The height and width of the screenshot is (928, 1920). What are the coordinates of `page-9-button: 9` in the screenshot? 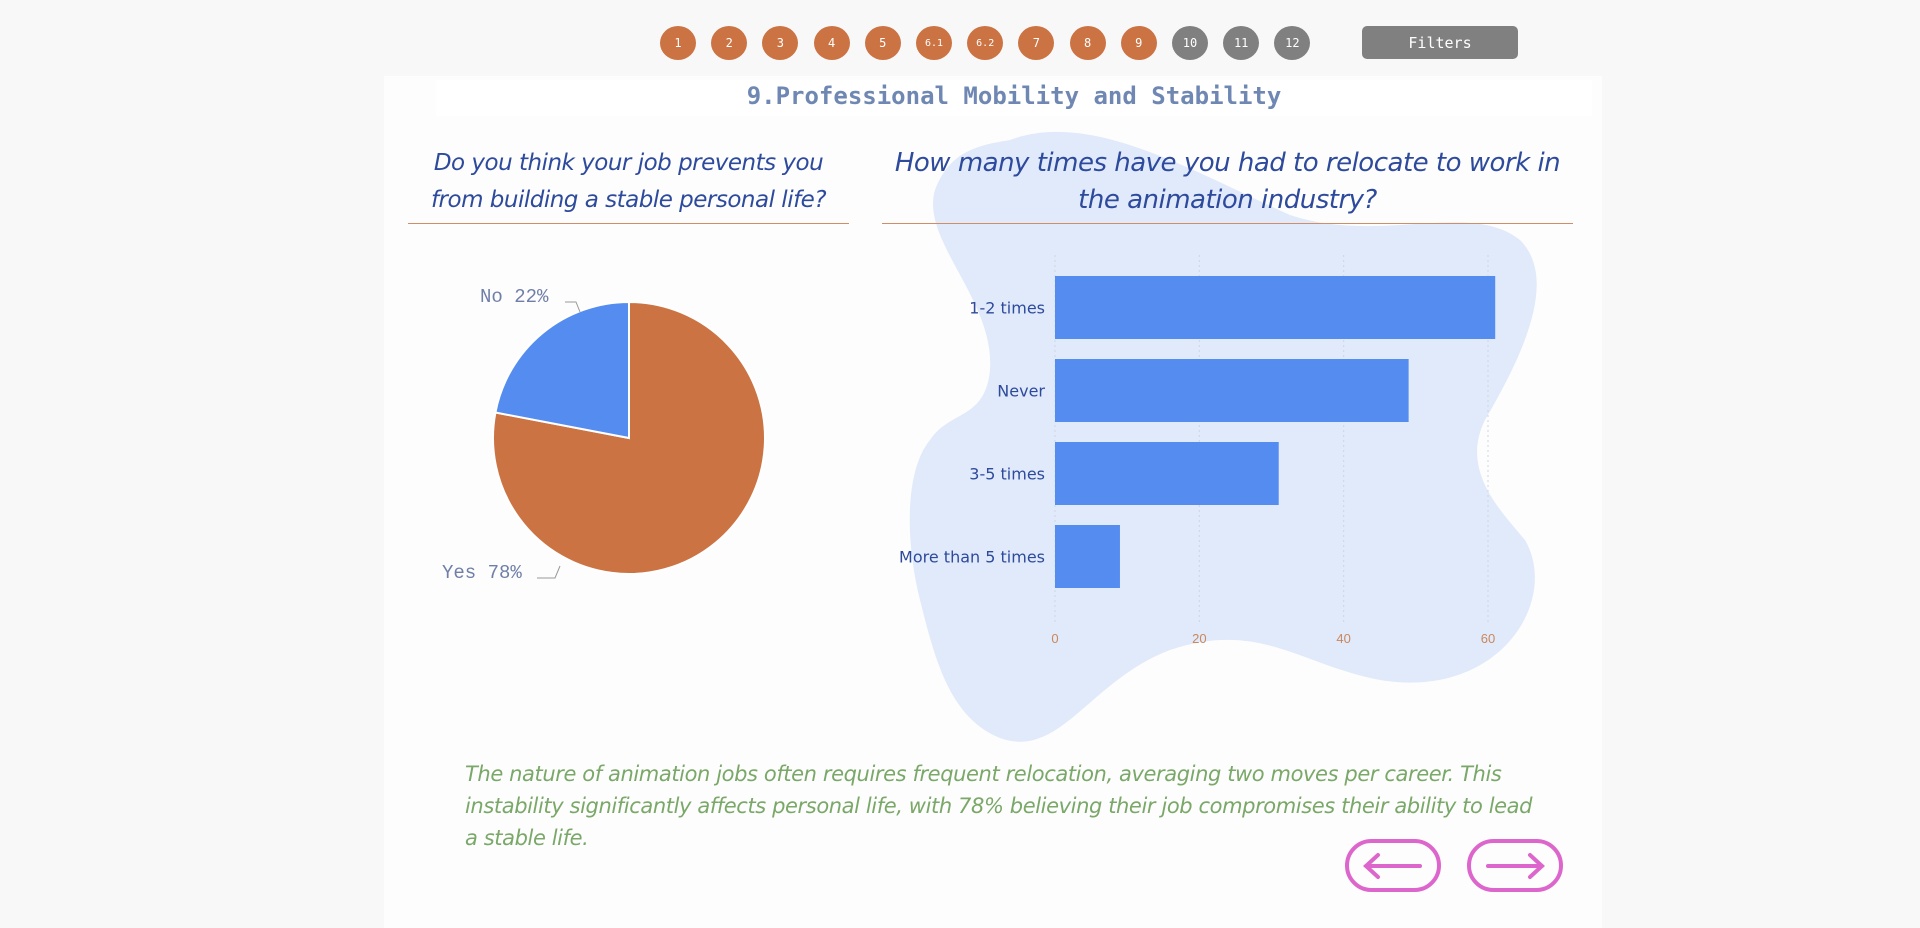 It's located at (1138, 43).